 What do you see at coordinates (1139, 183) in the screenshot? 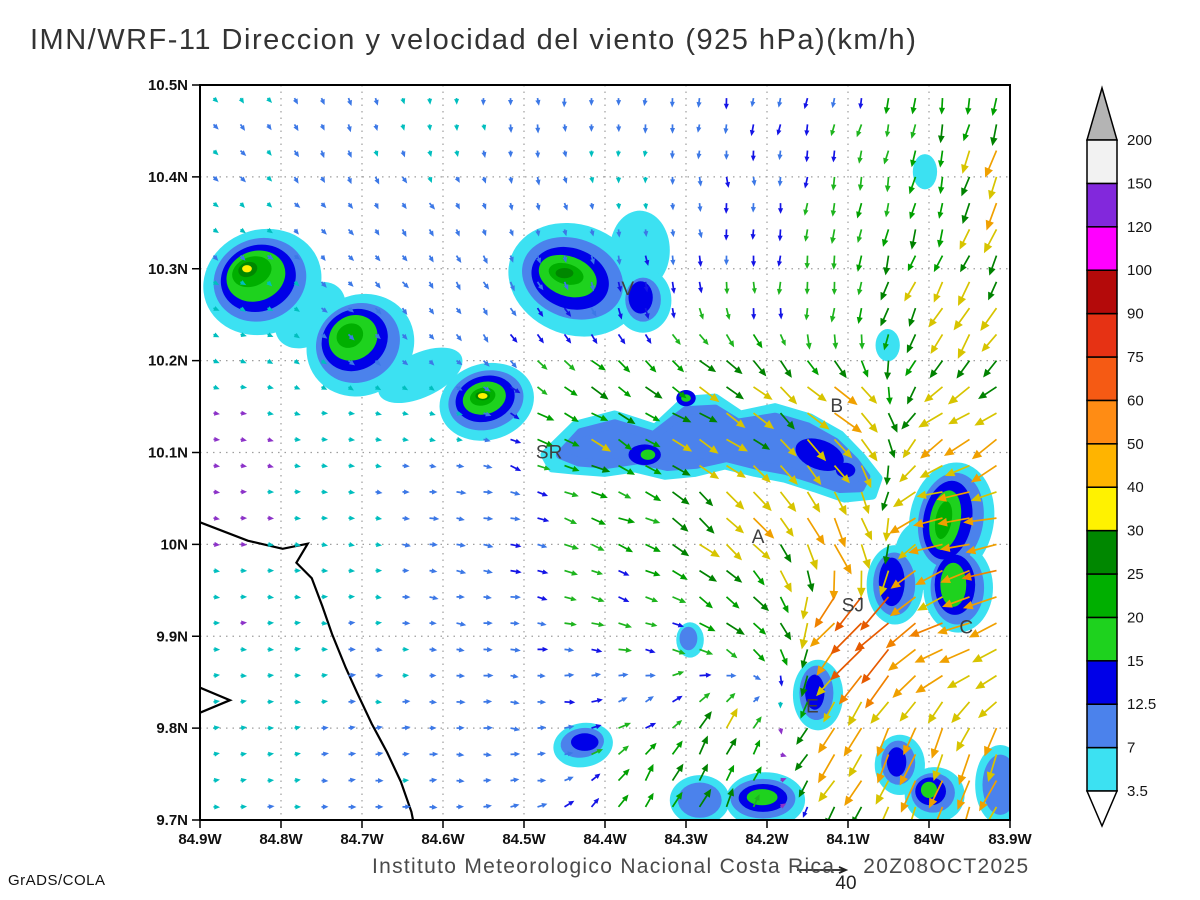
I see `colorbar-label: 150` at bounding box center [1139, 183].